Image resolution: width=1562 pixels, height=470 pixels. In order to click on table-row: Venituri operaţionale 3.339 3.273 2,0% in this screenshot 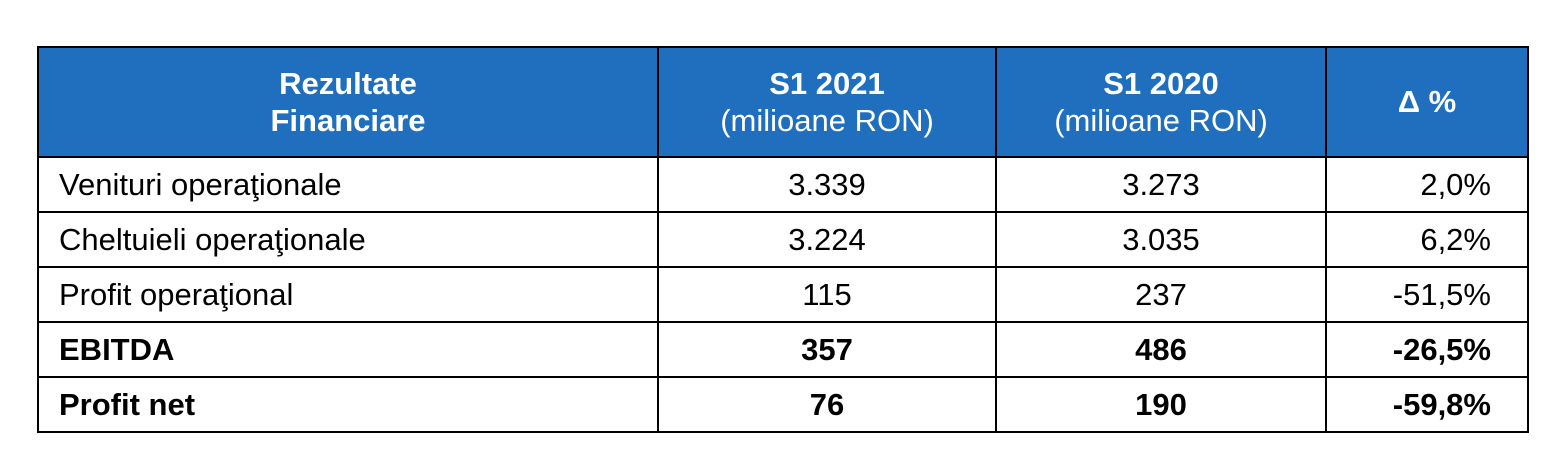, I will do `click(783, 184)`.